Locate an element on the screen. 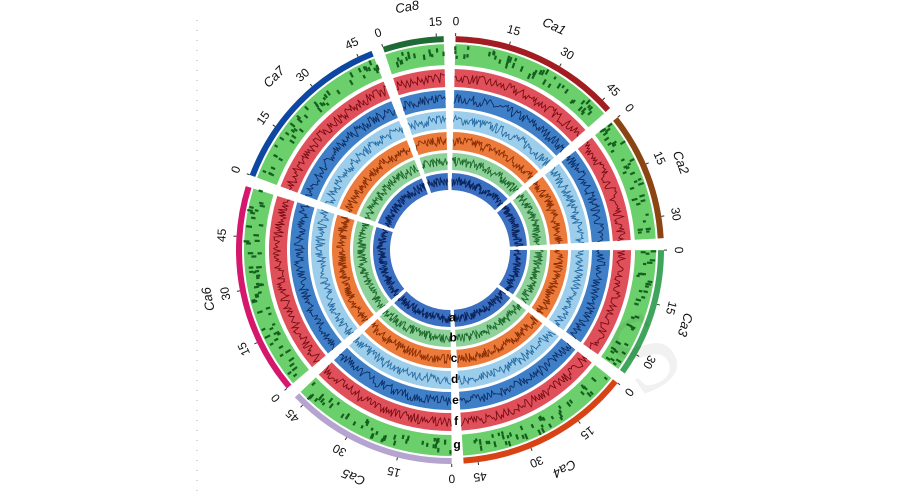 Image resolution: width=900 pixels, height=500 pixels. chromosome-label: Ca5 is located at coordinates (353, 477).